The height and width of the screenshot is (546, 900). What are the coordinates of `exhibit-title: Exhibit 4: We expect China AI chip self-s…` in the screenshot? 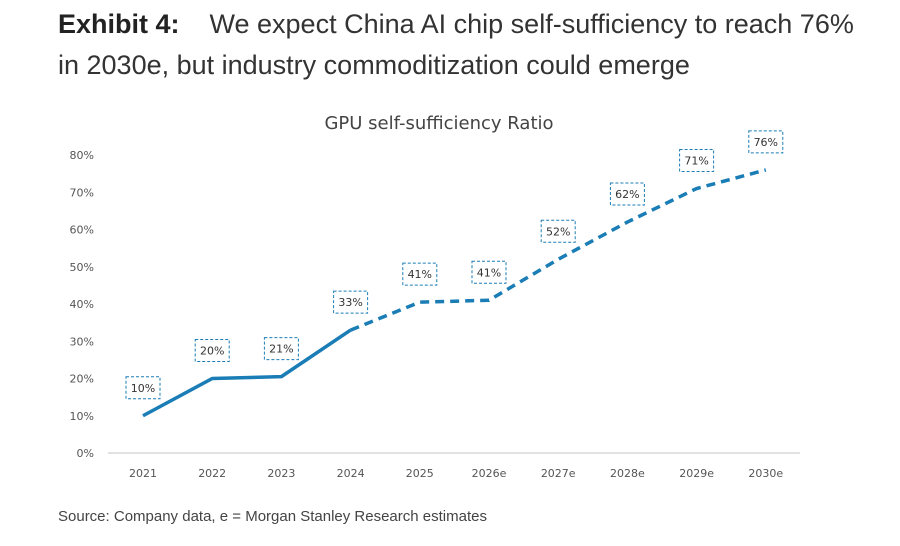 It's located at (468, 45).